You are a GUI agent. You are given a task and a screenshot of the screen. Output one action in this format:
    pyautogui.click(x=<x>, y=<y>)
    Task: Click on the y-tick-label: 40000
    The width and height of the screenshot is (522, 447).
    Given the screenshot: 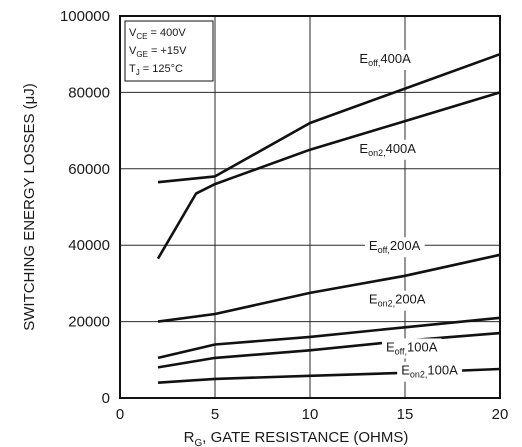 What is the action you would take?
    pyautogui.click(x=89, y=245)
    